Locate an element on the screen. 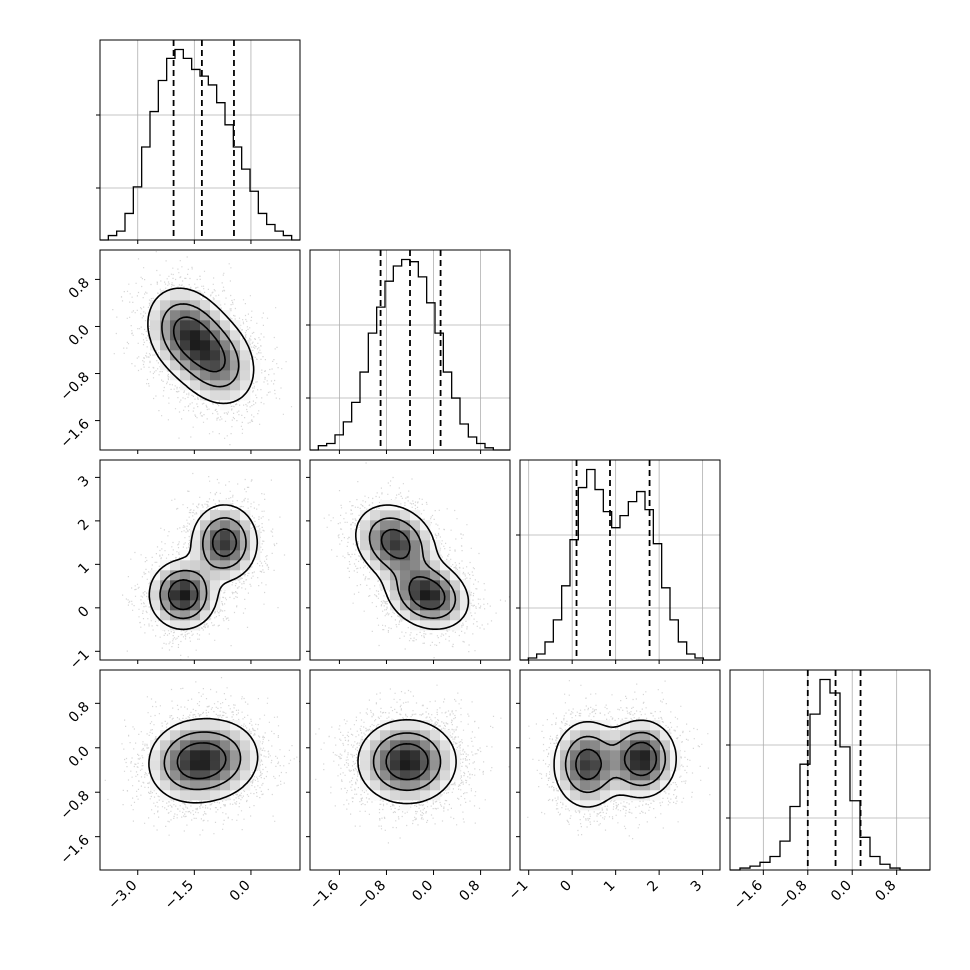 Image resolution: width=970 pixels, height=970 pixels. y-tick-label: −1 is located at coordinates (80, 660).